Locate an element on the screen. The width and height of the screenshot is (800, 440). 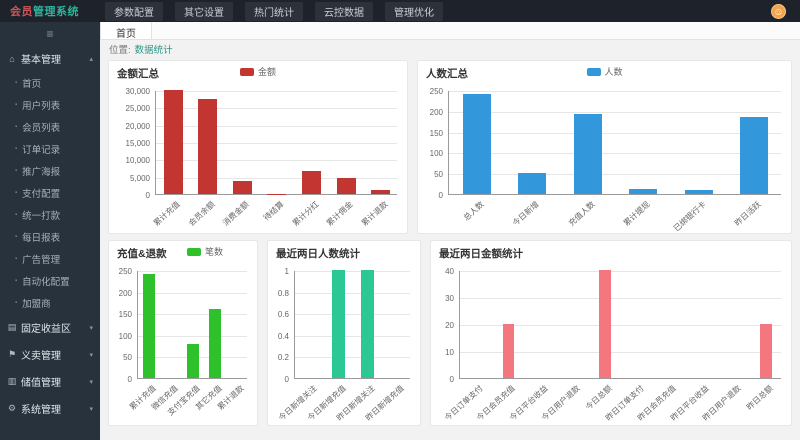
x-axis-label: 待结算 is located at coordinates (273, 211).